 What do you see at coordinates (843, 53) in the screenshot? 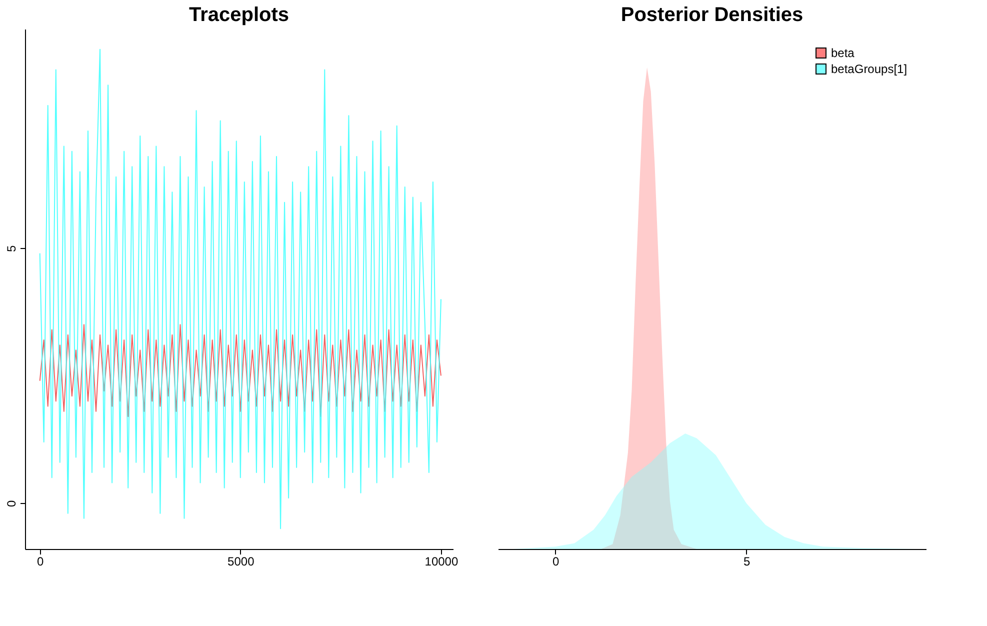
I see `legend-label: beta` at bounding box center [843, 53].